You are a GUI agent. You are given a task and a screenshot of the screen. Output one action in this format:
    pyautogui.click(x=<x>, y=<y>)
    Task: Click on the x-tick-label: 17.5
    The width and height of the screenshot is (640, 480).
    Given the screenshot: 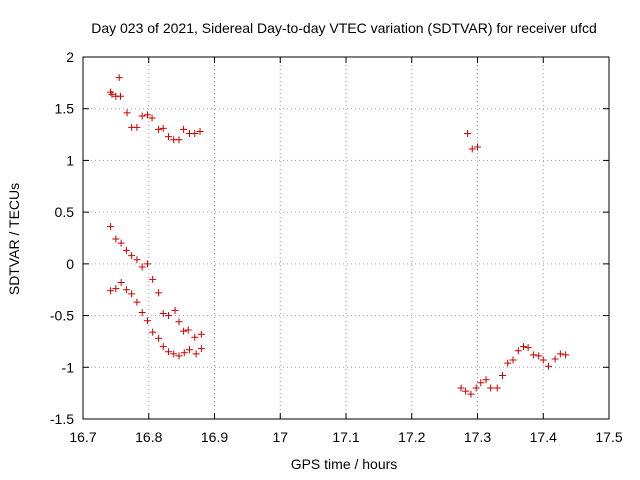 What is the action you would take?
    pyautogui.click(x=608, y=437)
    